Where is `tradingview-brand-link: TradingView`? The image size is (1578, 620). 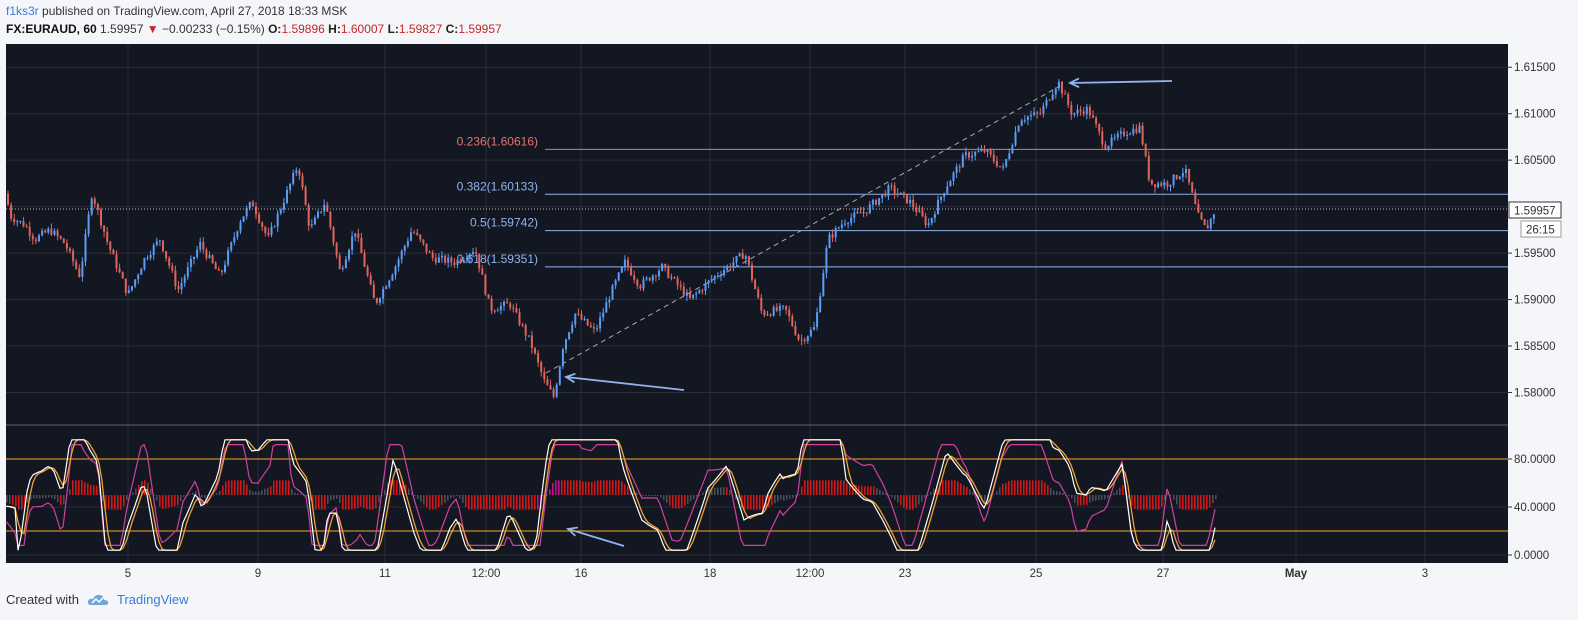
tradingview-brand-link: TradingView is located at coordinates (152, 599).